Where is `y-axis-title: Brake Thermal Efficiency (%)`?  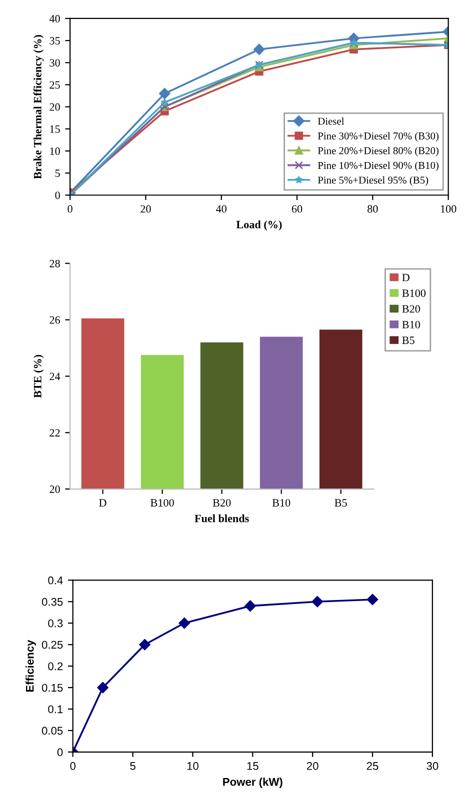
y-axis-title: Brake Thermal Efficiency (%) is located at coordinates (38, 107).